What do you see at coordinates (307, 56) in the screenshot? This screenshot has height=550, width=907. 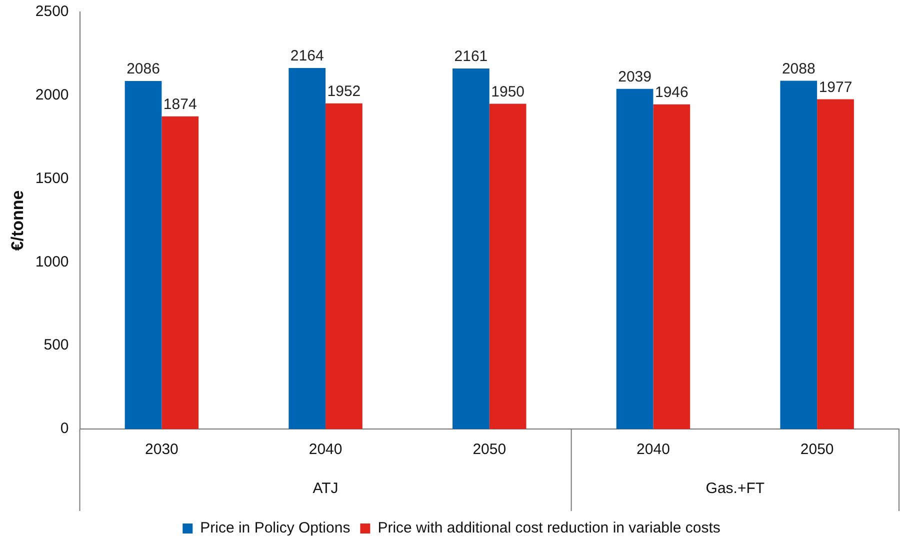 I see `data-label: 2164` at bounding box center [307, 56].